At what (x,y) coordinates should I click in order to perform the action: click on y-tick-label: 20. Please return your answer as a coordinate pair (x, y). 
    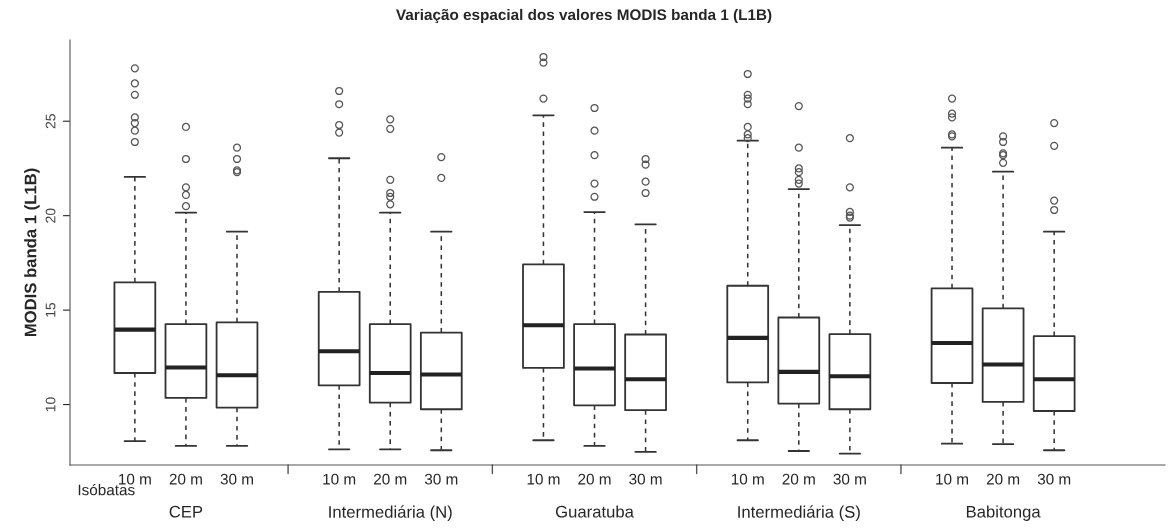
    Looking at the image, I should click on (50, 215).